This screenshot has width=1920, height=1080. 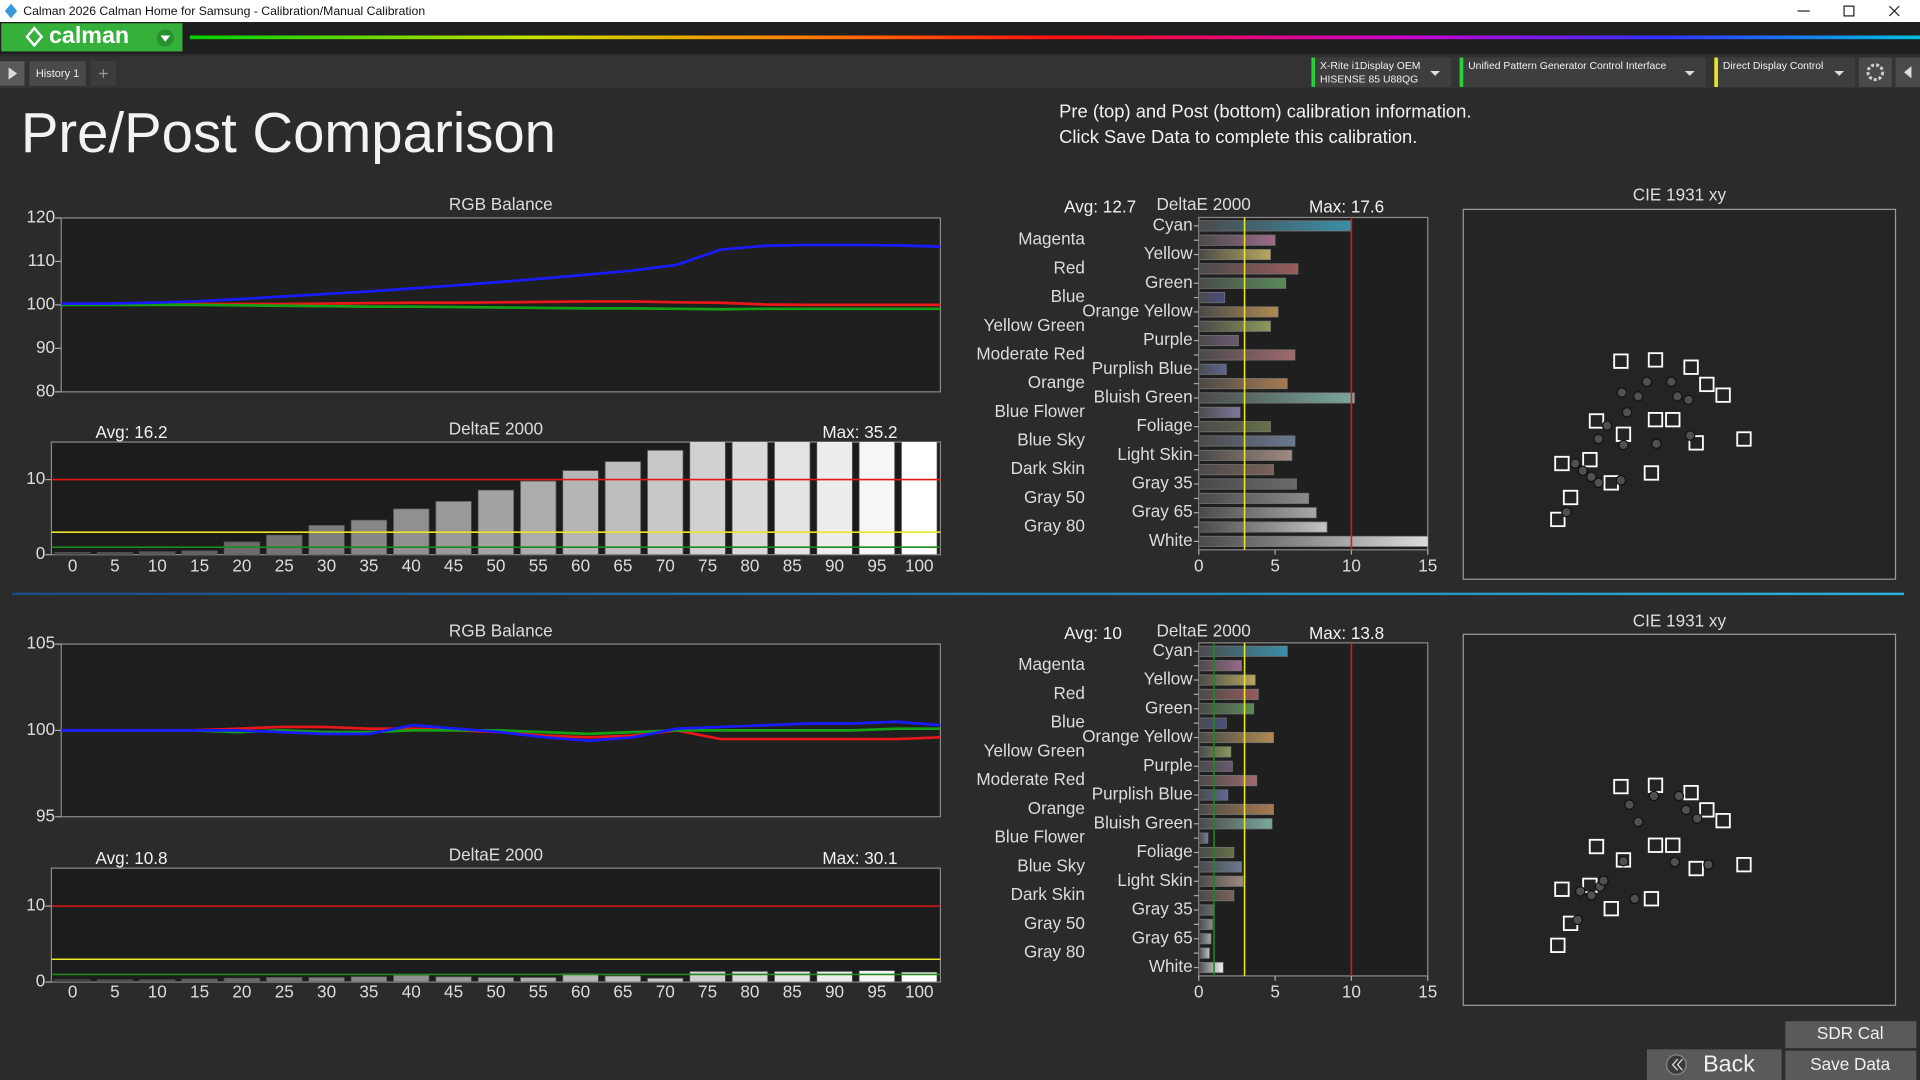 What do you see at coordinates (1068, 722) in the screenshot?
I see `patch-label: Blue` at bounding box center [1068, 722].